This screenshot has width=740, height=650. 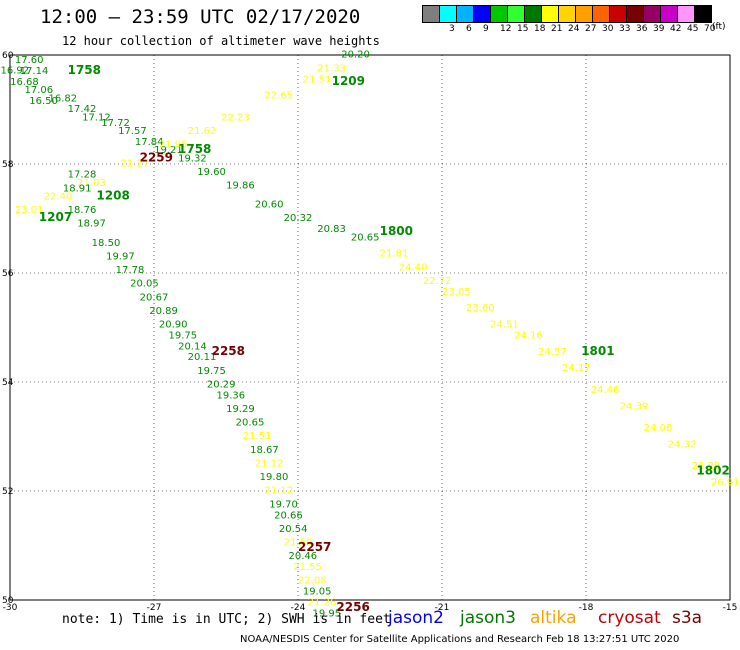 I want to click on lon-tick-label: -24, so click(x=298, y=608).